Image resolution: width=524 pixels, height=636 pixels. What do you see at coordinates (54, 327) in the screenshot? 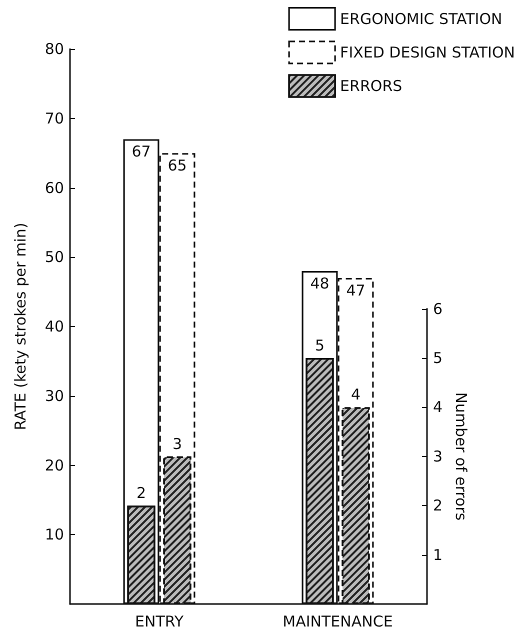
I see `y-tick-label: 40` at bounding box center [54, 327].